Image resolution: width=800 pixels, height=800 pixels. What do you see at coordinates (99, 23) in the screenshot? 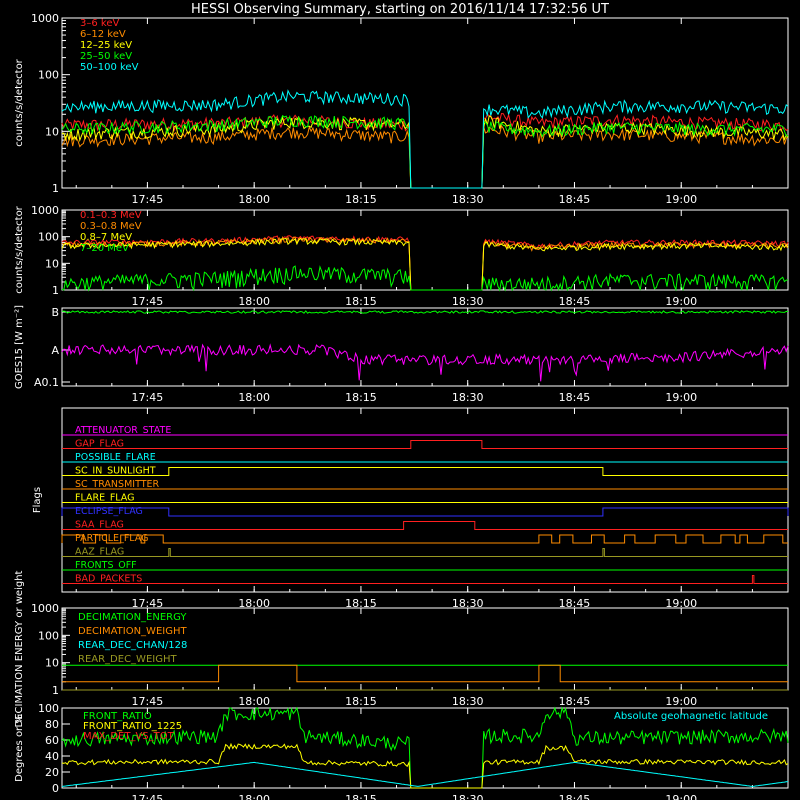
I see `legend-entry: 3–6 keV` at bounding box center [99, 23].